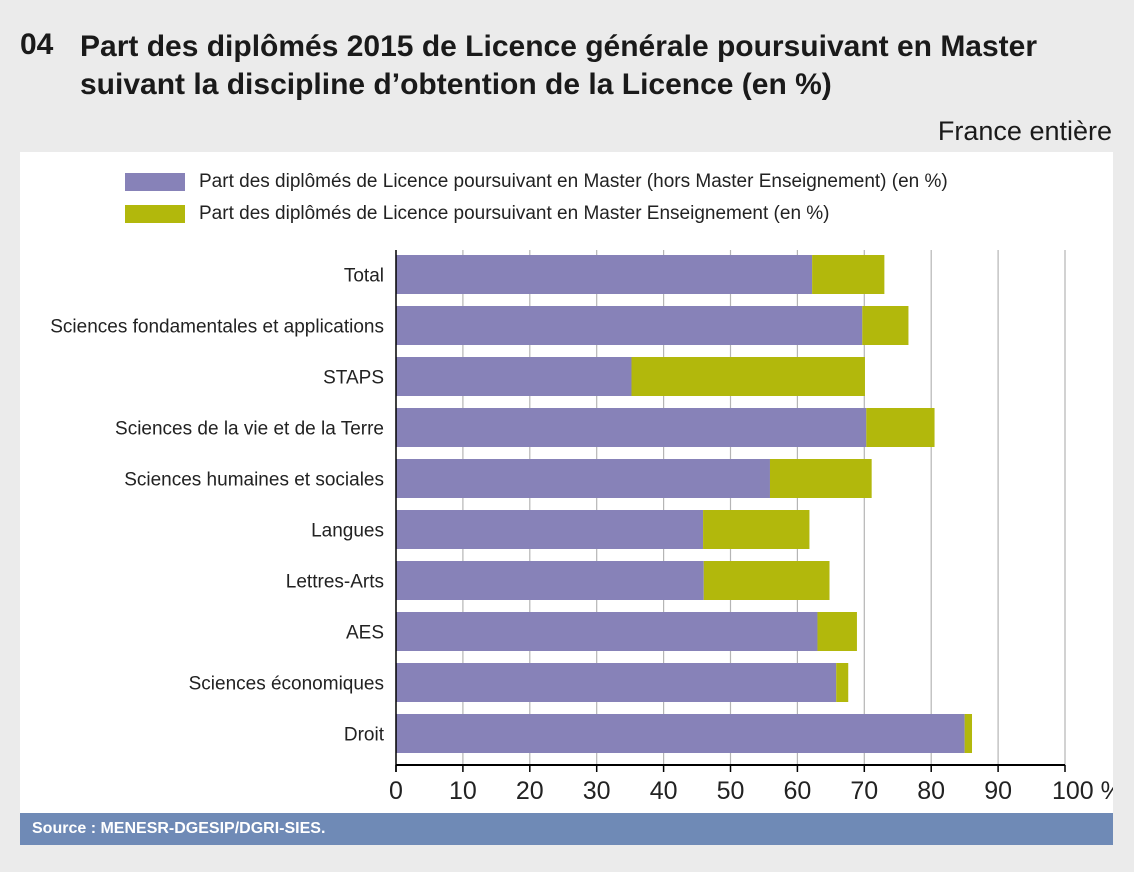 The image size is (1134, 872). Describe the element at coordinates (335, 582) in the screenshot. I see `category-label: Lettres-Arts` at that location.